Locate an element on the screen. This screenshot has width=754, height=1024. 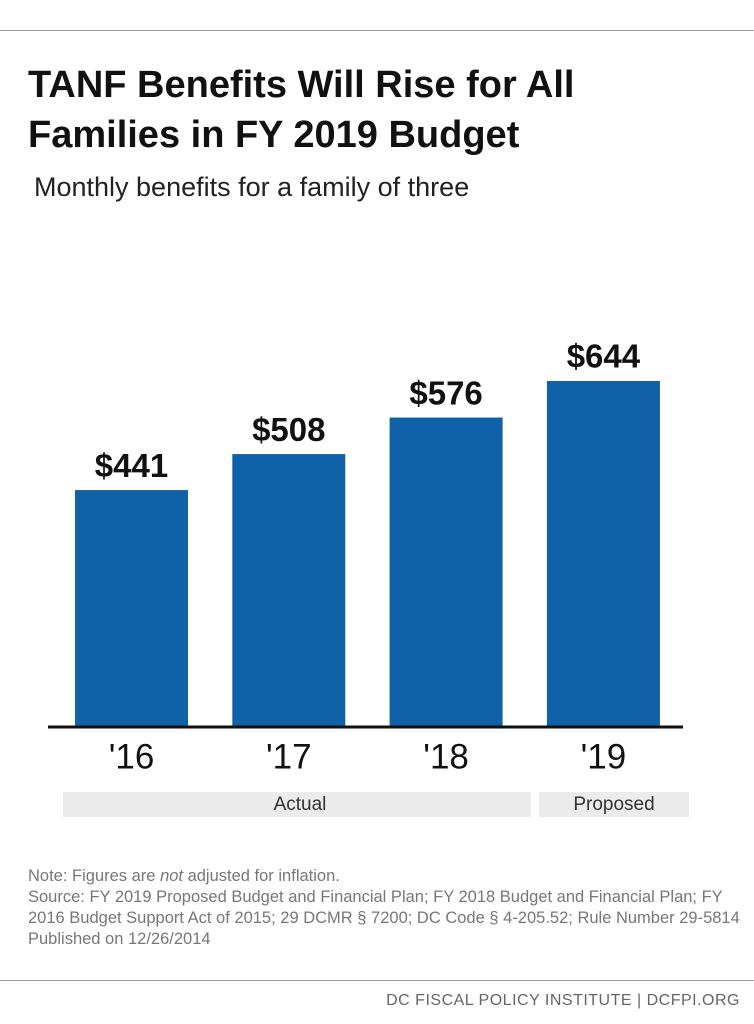
note-text: Note: Figures are is located at coordinates (94, 876).